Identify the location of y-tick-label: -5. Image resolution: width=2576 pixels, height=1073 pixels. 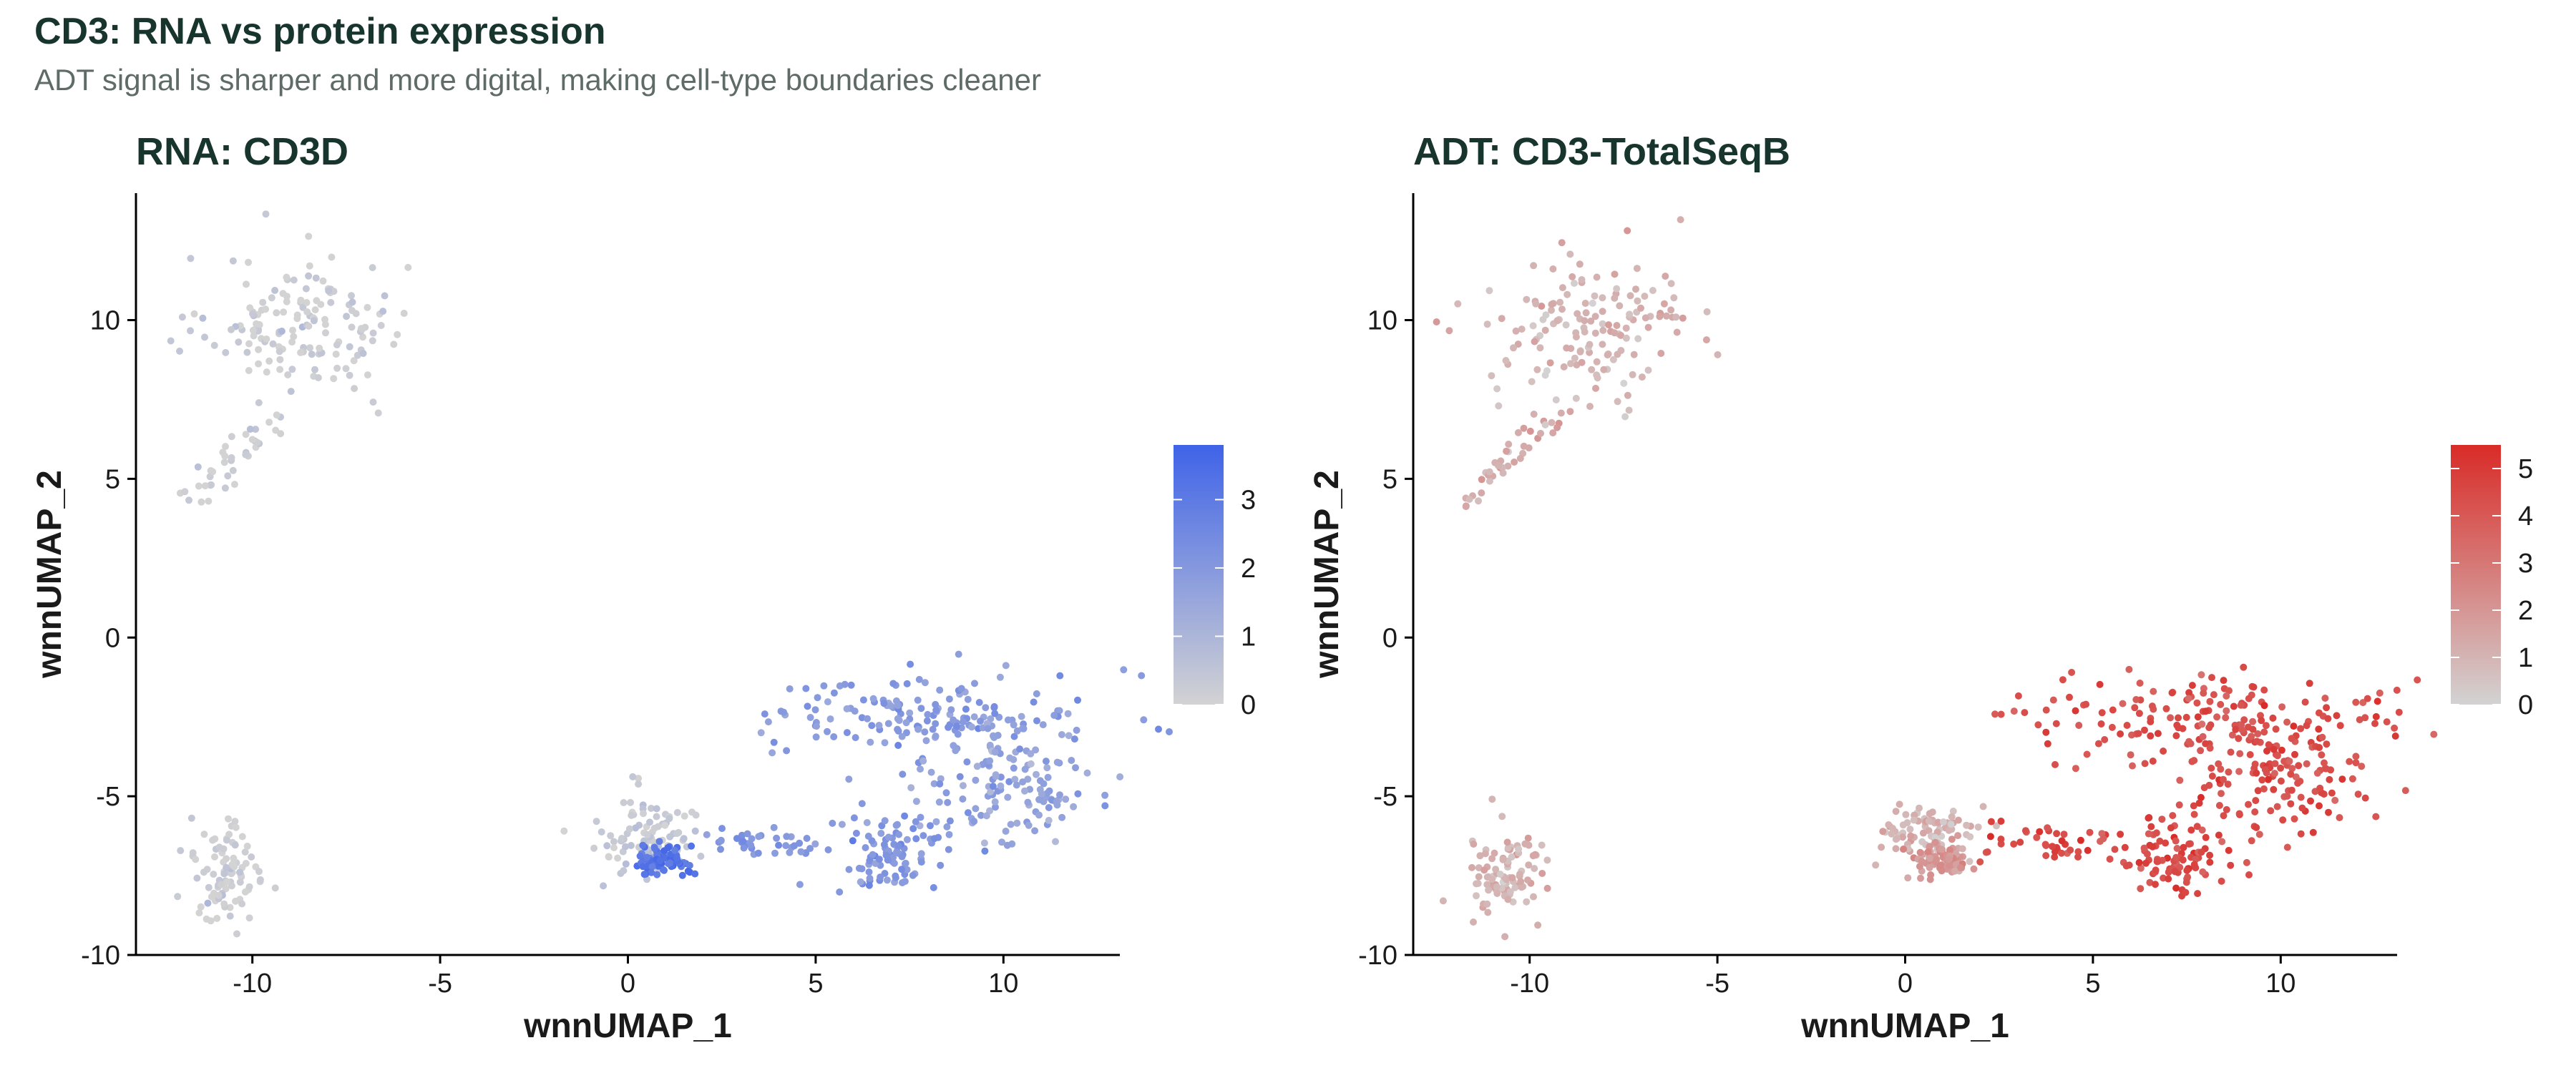
(108, 797).